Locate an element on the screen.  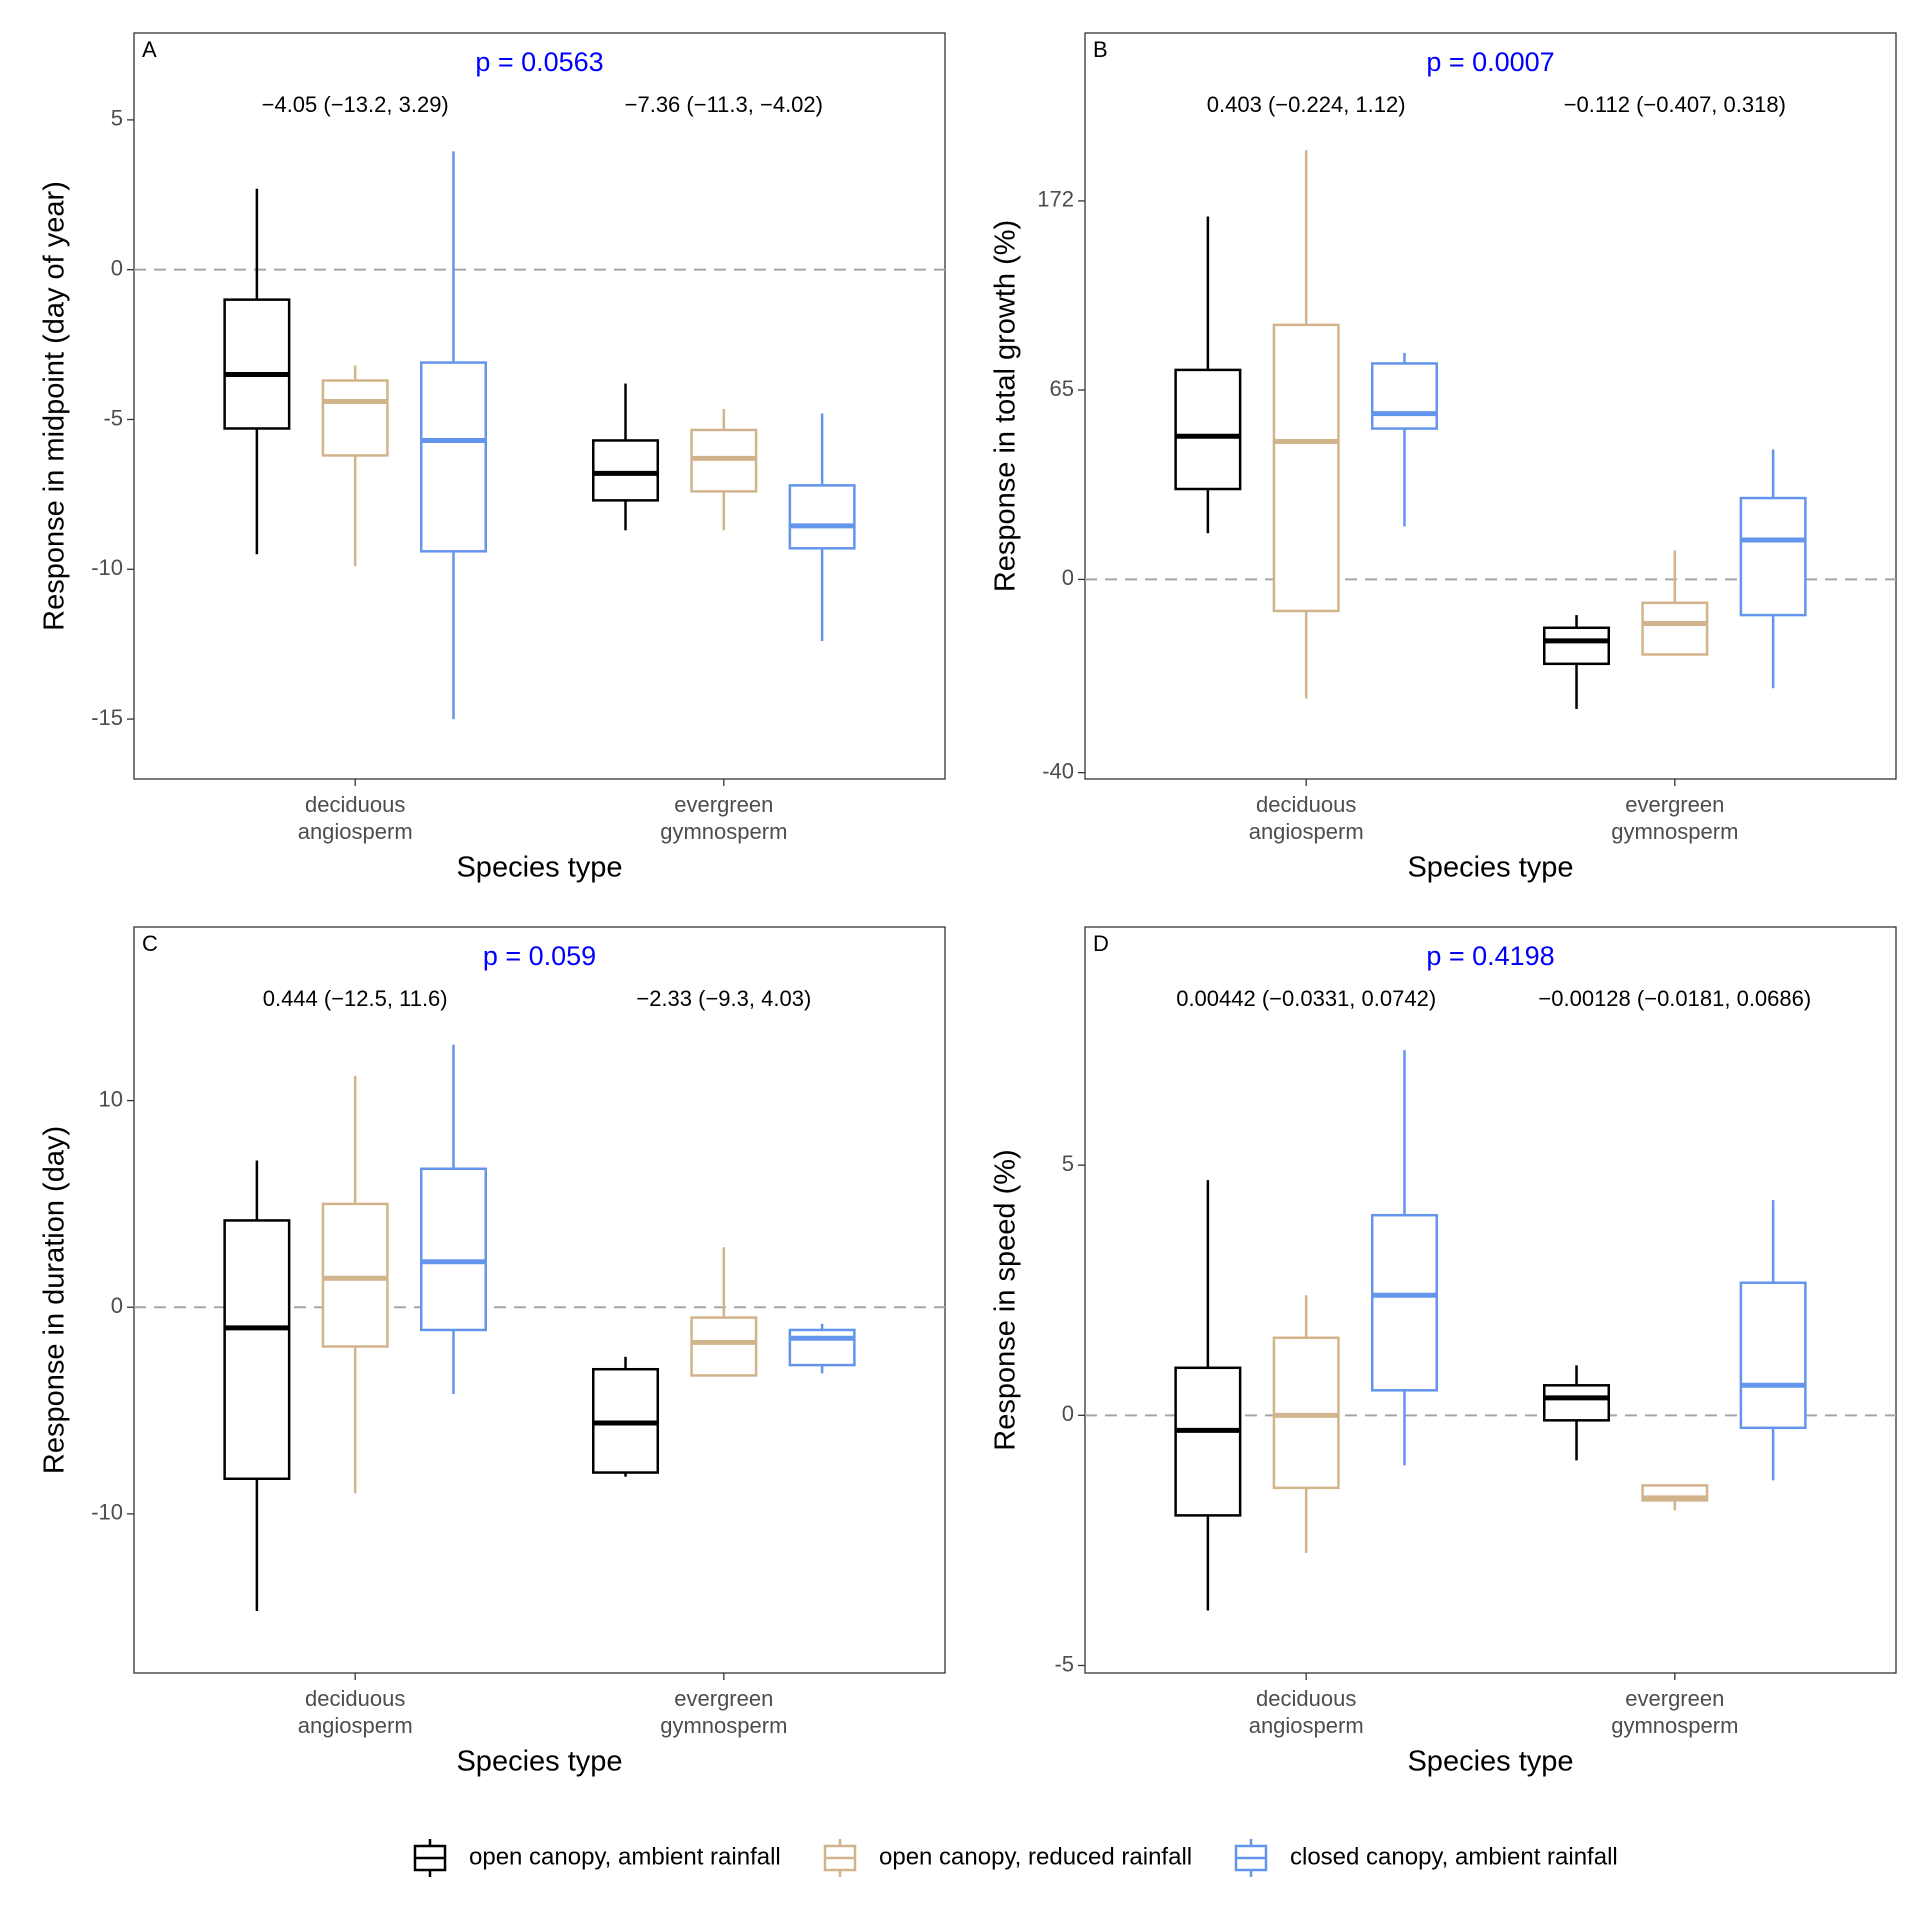
y-axis-title: Response in duration (day) is located at coordinates (55, 1300).